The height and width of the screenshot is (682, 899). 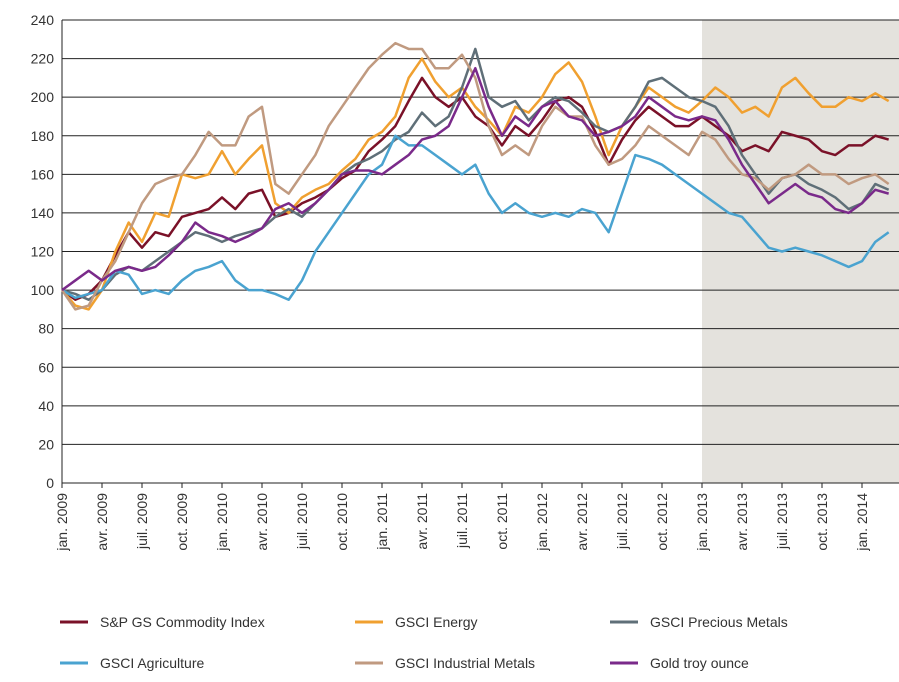 I want to click on y-tick-label: 80, so click(x=46, y=329).